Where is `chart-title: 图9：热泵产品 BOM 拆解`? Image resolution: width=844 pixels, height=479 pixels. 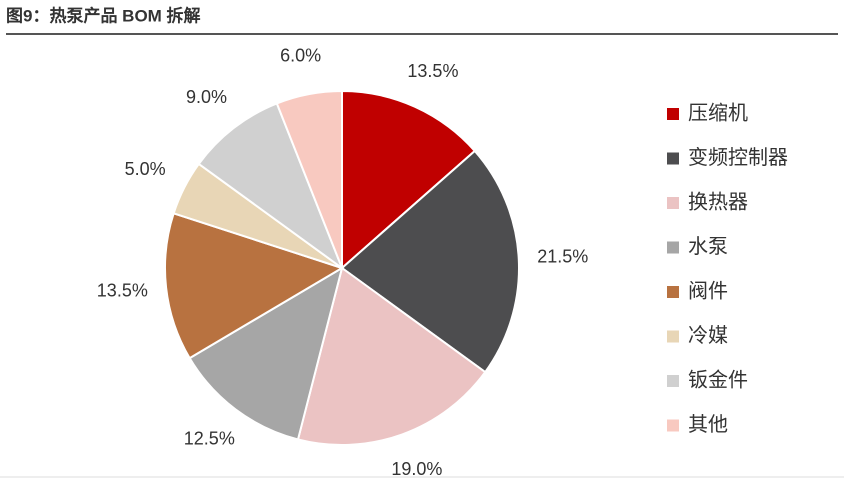
chart-title: 图9：热泵产品 BOM 拆解 is located at coordinates (103, 15).